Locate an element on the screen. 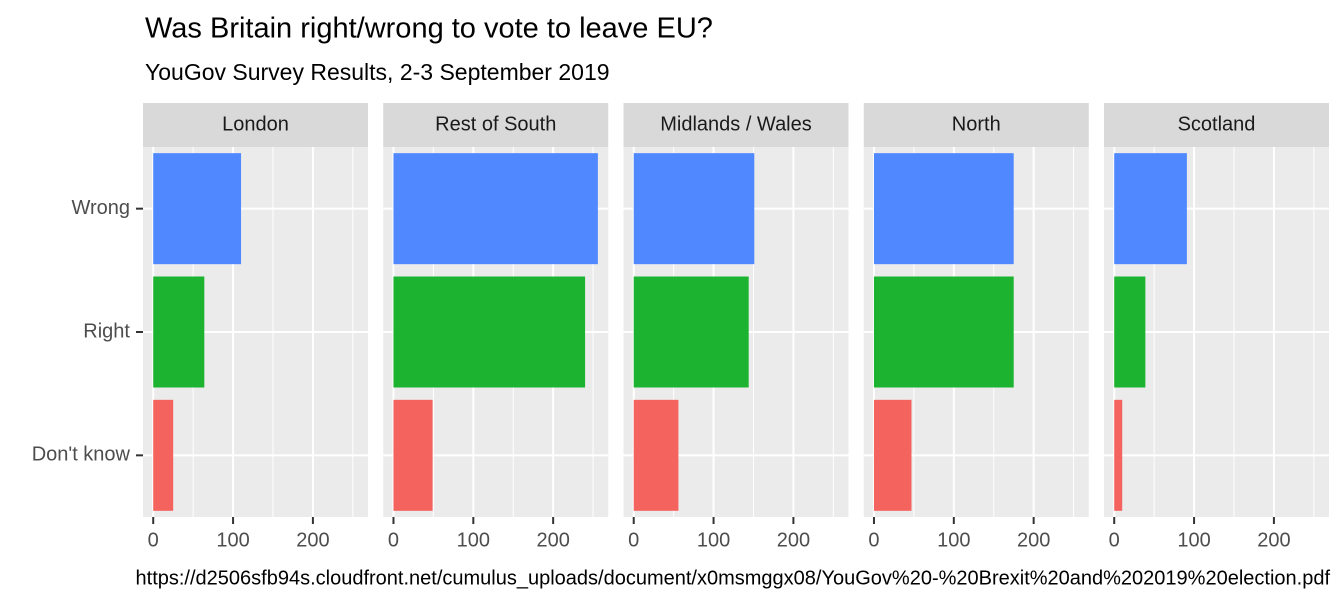  strip-label: London is located at coordinates (255, 124).